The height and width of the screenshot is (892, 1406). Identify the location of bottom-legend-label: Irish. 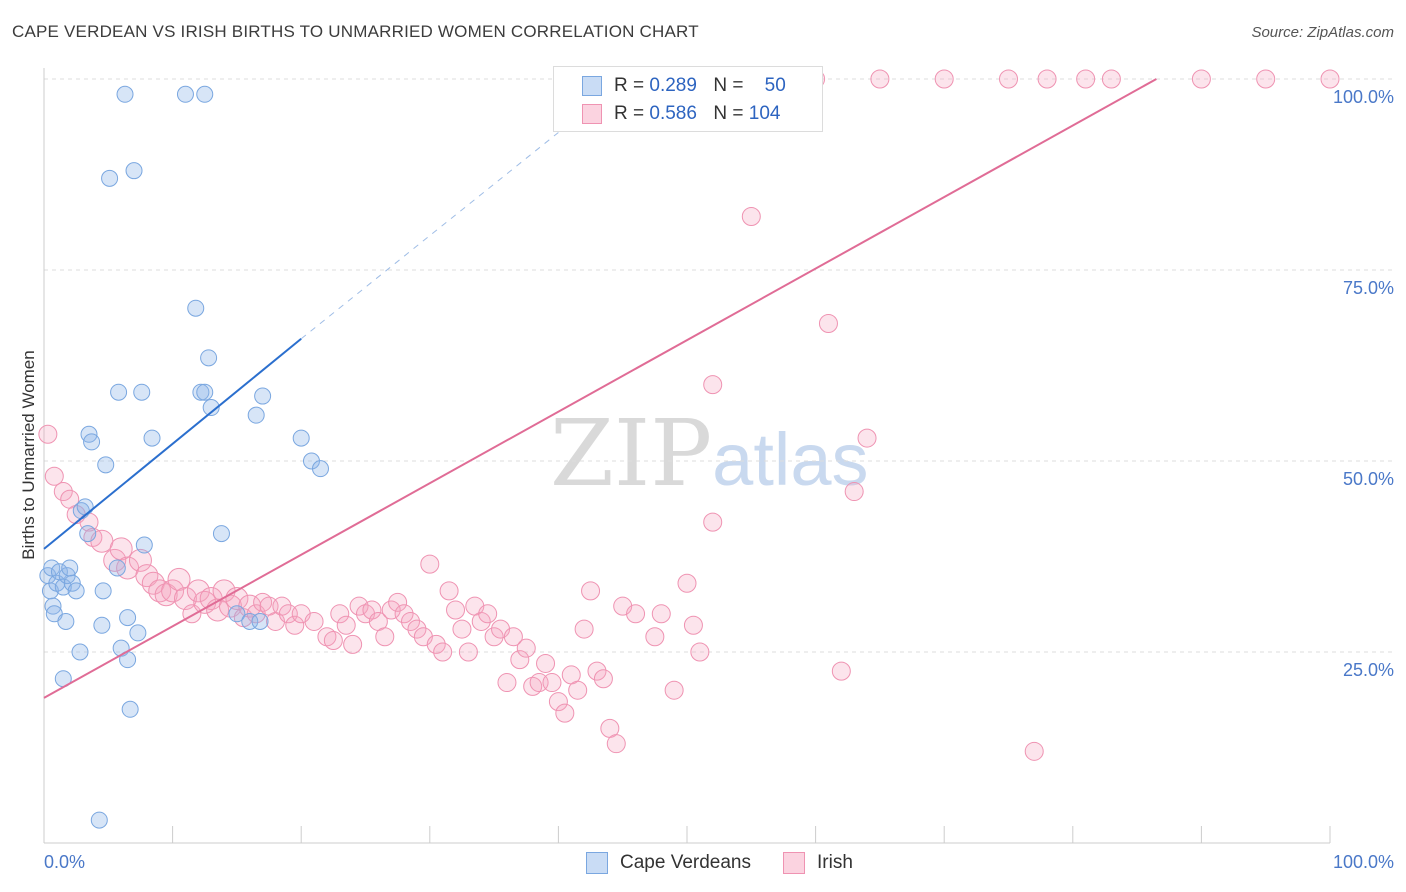
(835, 862).